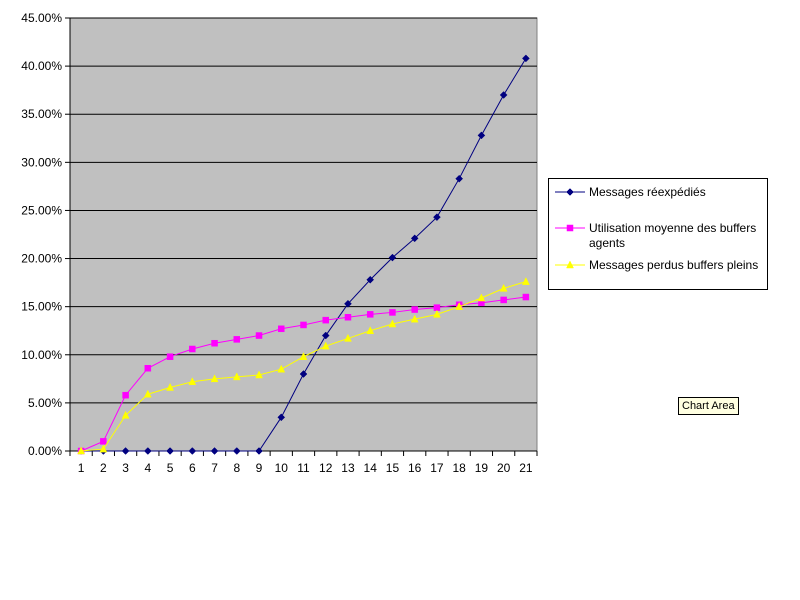 The width and height of the screenshot is (800, 600). What do you see at coordinates (393, 468) in the screenshot?
I see `x-tick-label: 15` at bounding box center [393, 468].